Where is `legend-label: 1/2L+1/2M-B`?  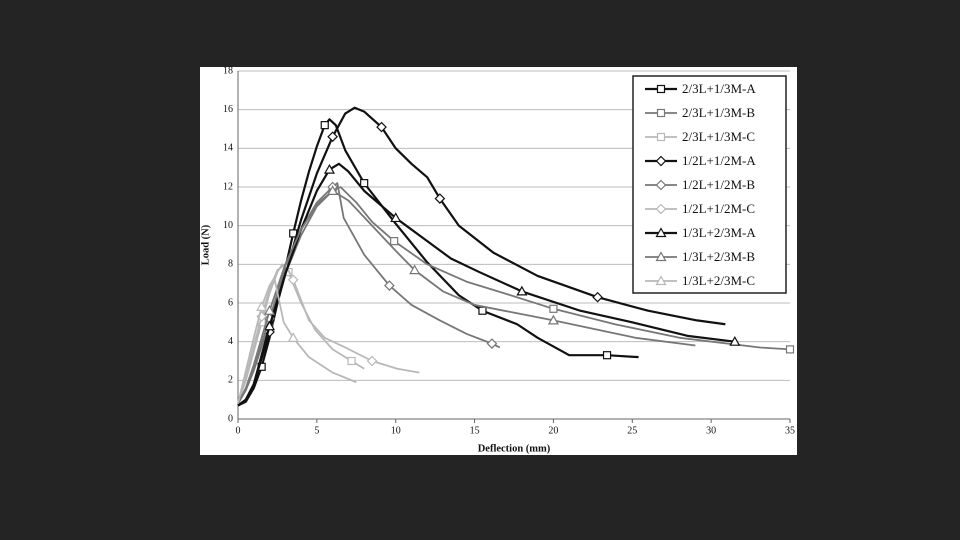 legend-label: 1/2L+1/2M-B is located at coordinates (718, 184).